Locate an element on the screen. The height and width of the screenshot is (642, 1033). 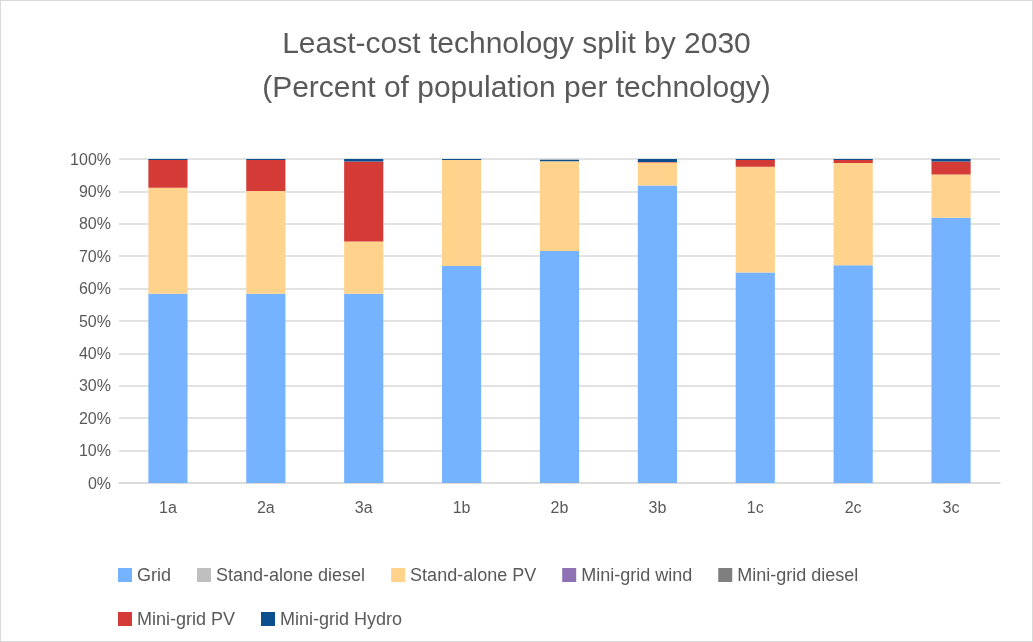
x-tick-label: 3b is located at coordinates (657, 507).